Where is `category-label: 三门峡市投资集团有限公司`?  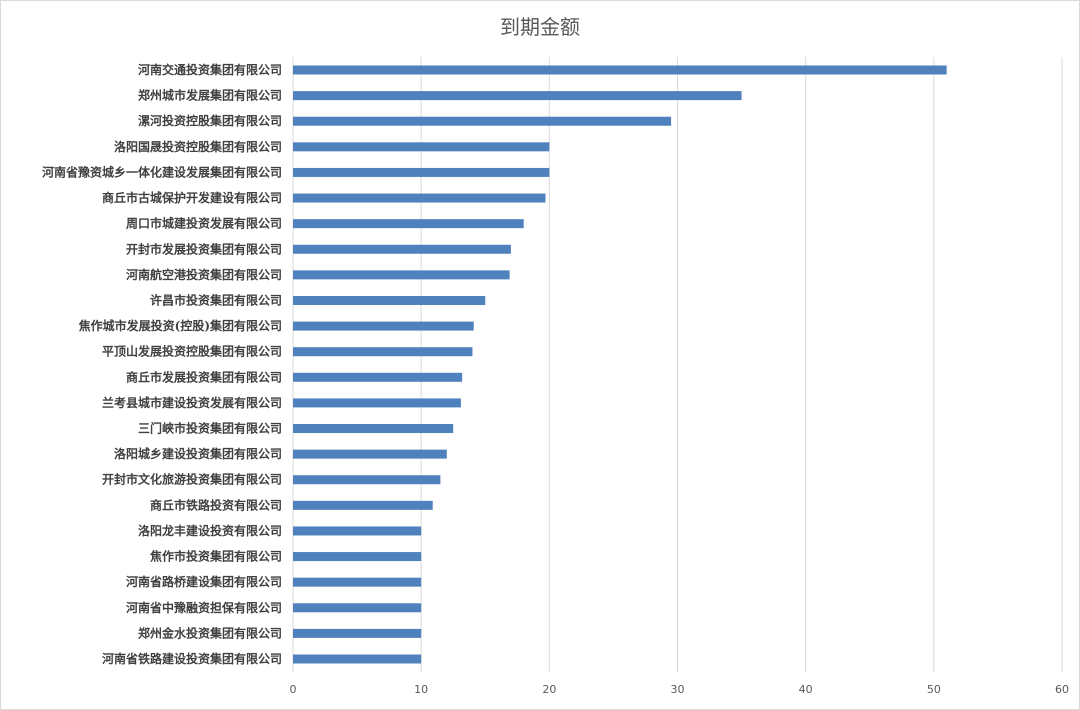
category-label: 三门峡市投资集团有限公司 is located at coordinates (210, 428).